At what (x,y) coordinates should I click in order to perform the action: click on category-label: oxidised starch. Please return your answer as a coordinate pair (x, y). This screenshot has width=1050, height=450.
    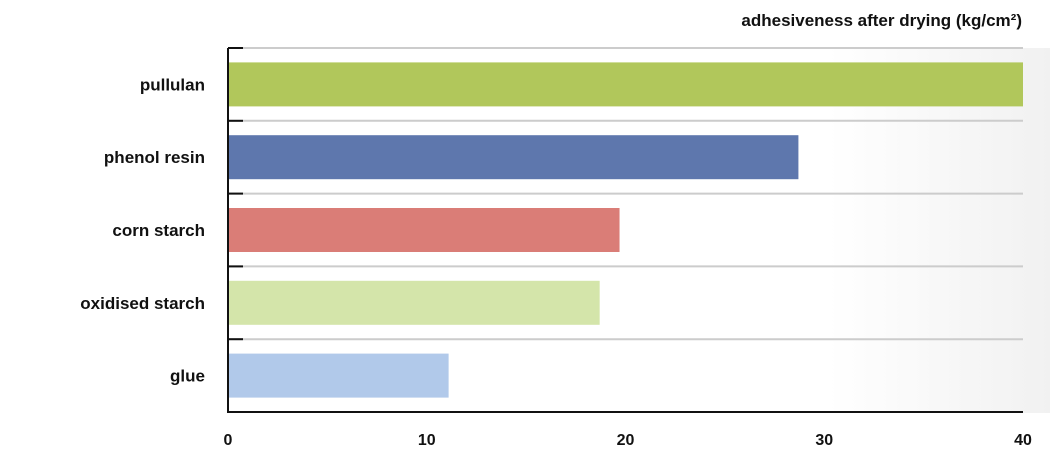
    Looking at the image, I should click on (142, 303).